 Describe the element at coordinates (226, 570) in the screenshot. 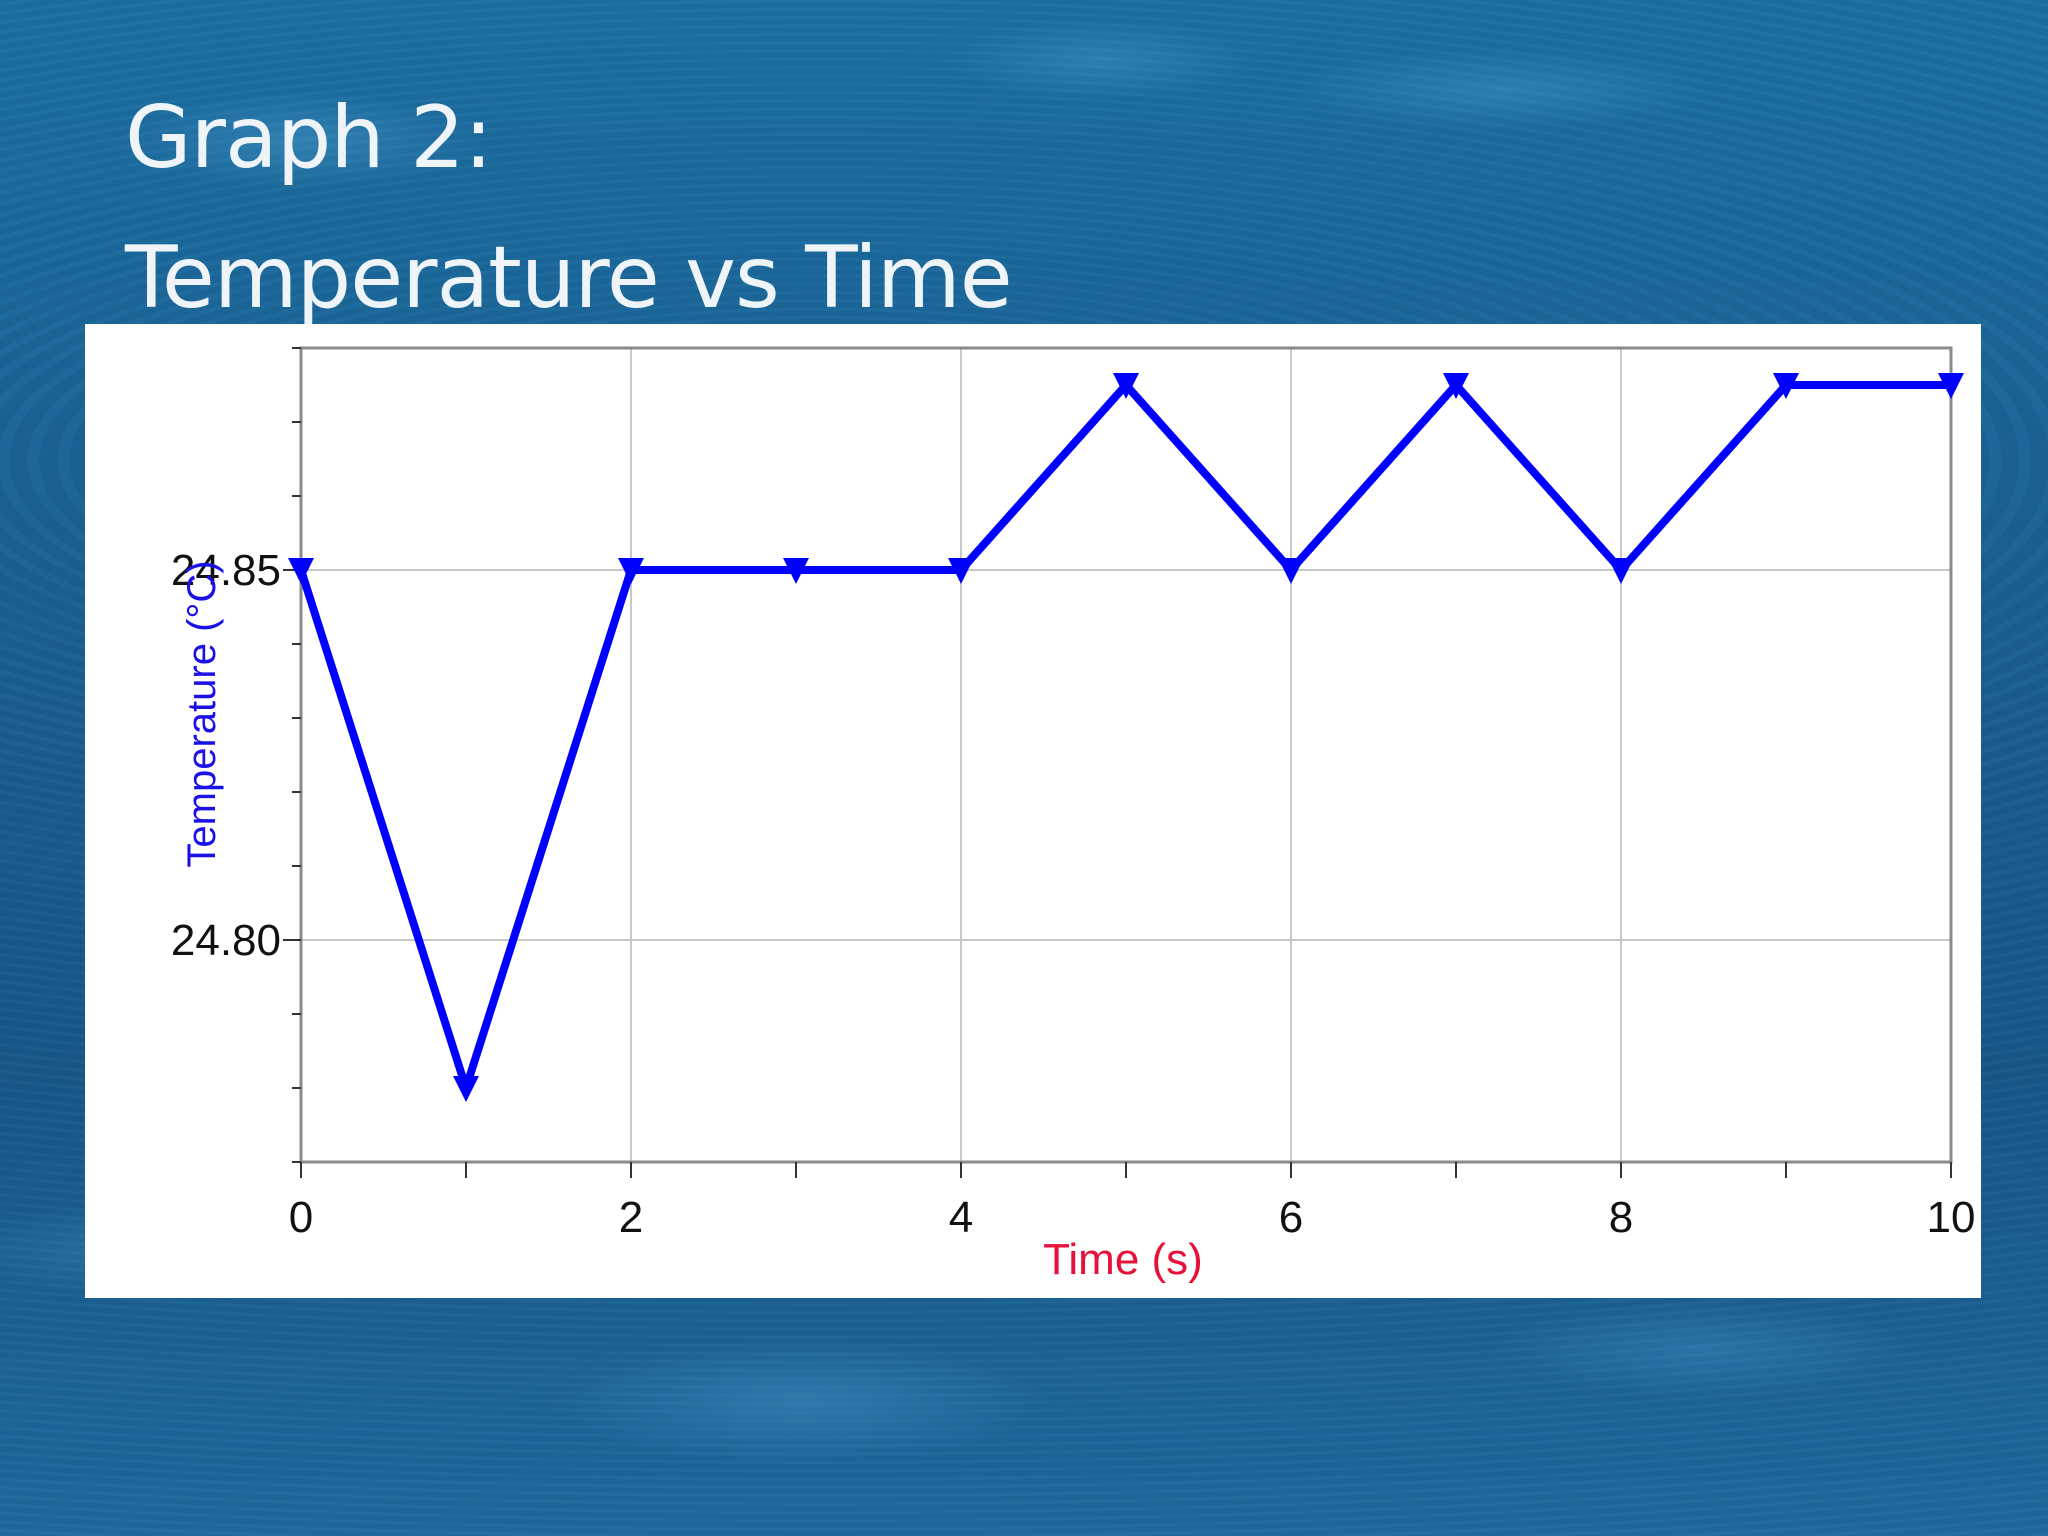

I see `y-tick-label-1: 24.85` at that location.